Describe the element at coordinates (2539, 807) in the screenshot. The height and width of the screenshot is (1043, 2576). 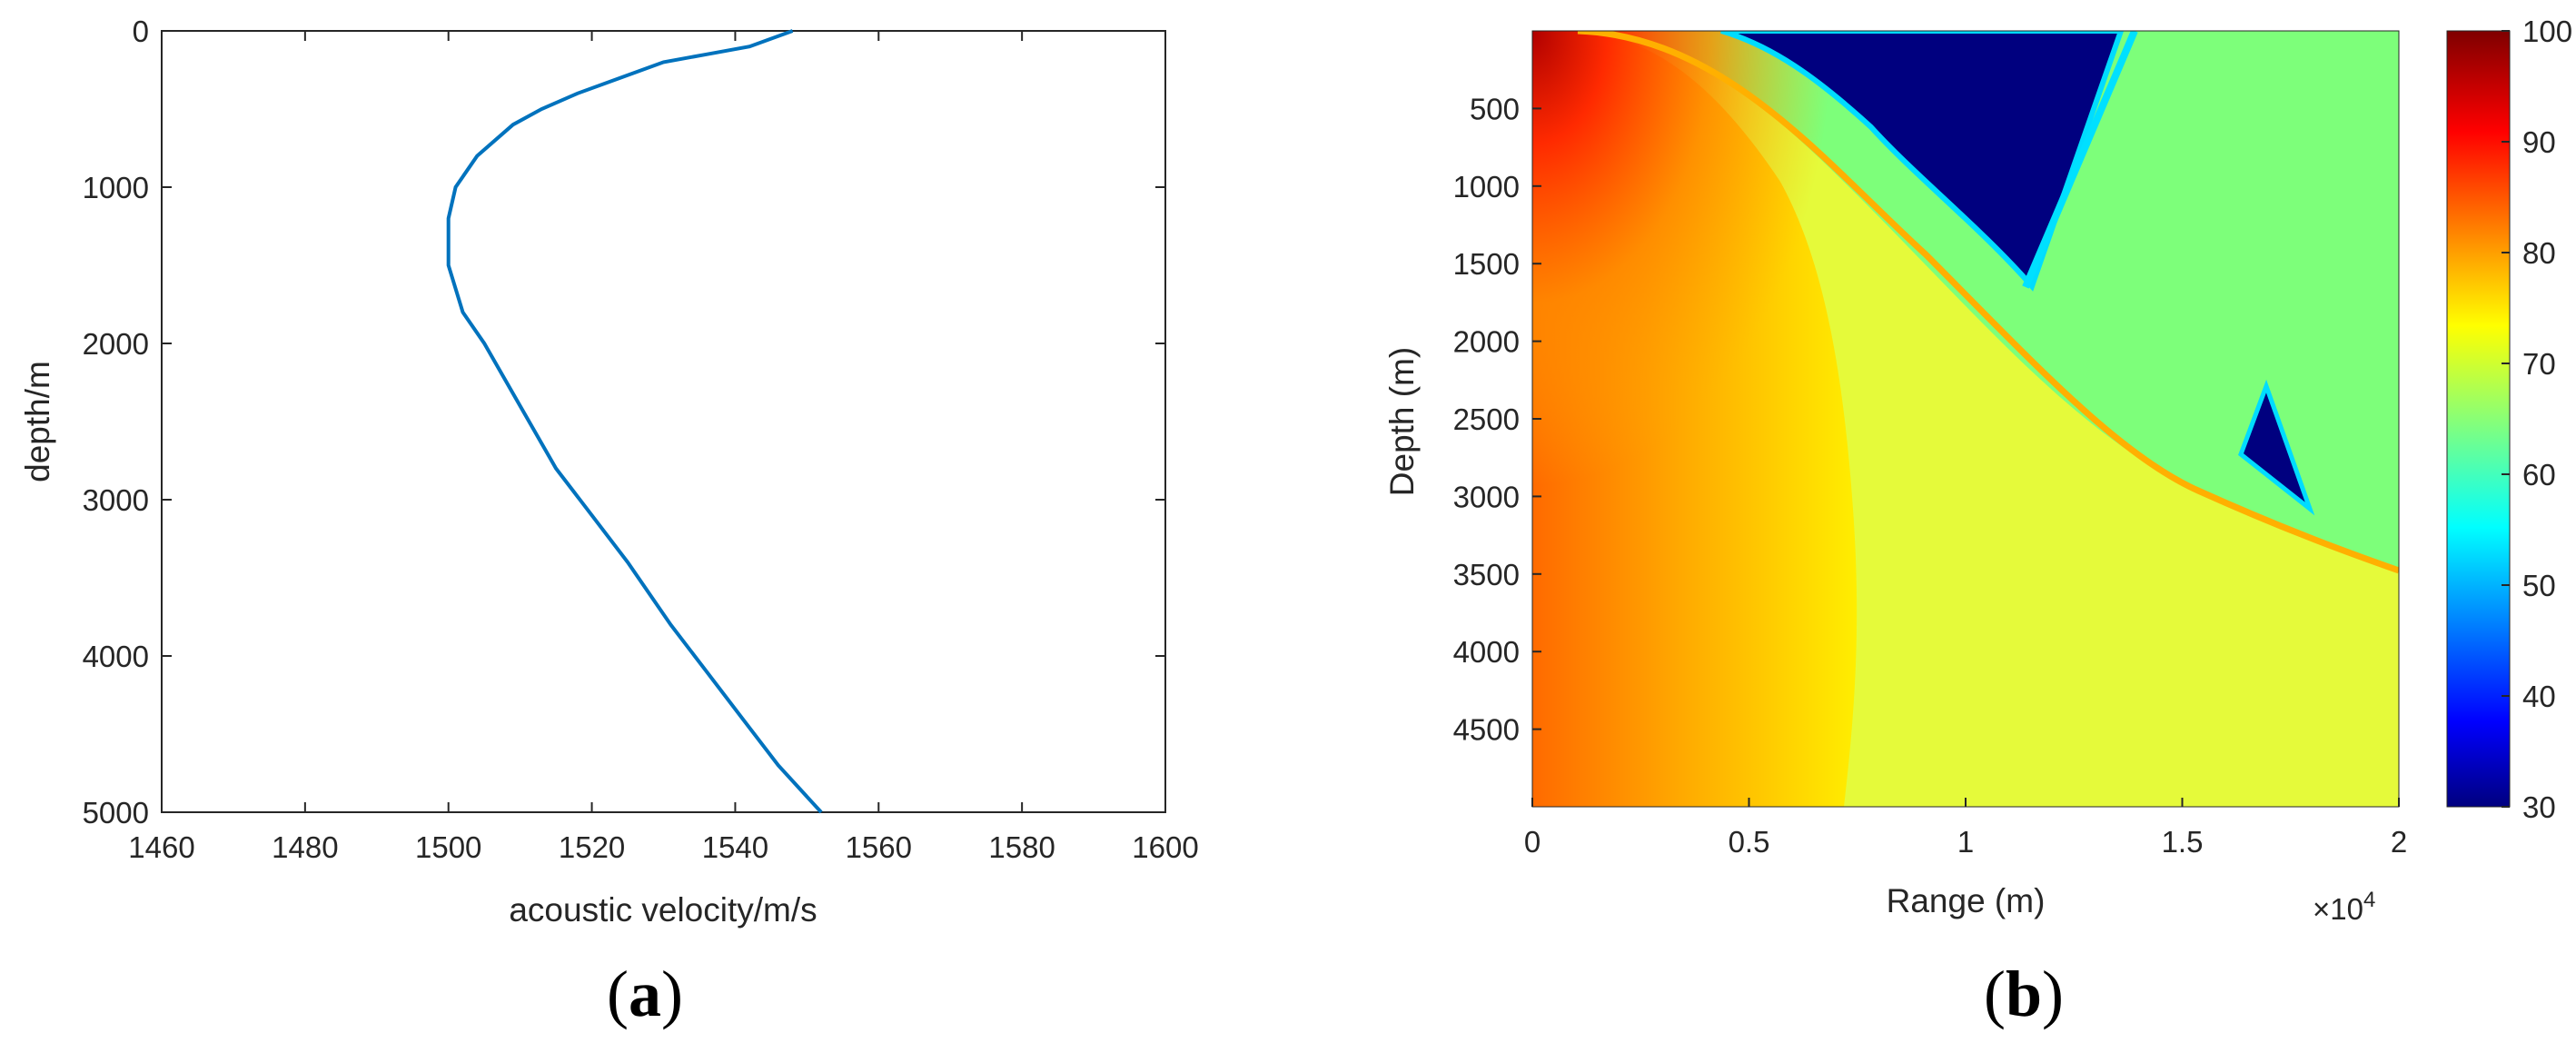
I see `chart-b-colorbar-tick-label: 30` at that location.